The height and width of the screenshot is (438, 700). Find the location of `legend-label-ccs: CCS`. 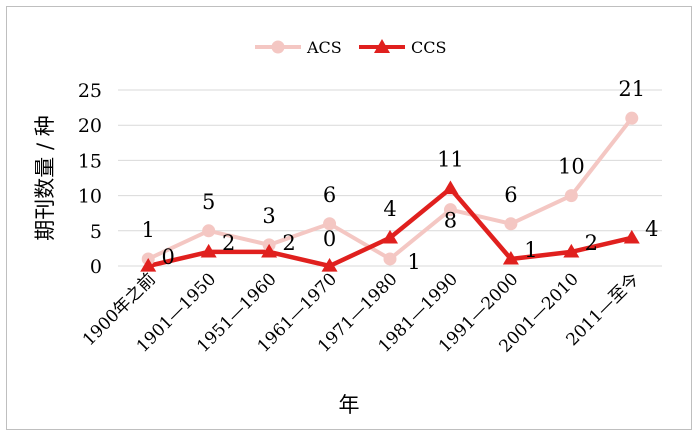

legend-label-ccs: CCS is located at coordinates (428, 47).